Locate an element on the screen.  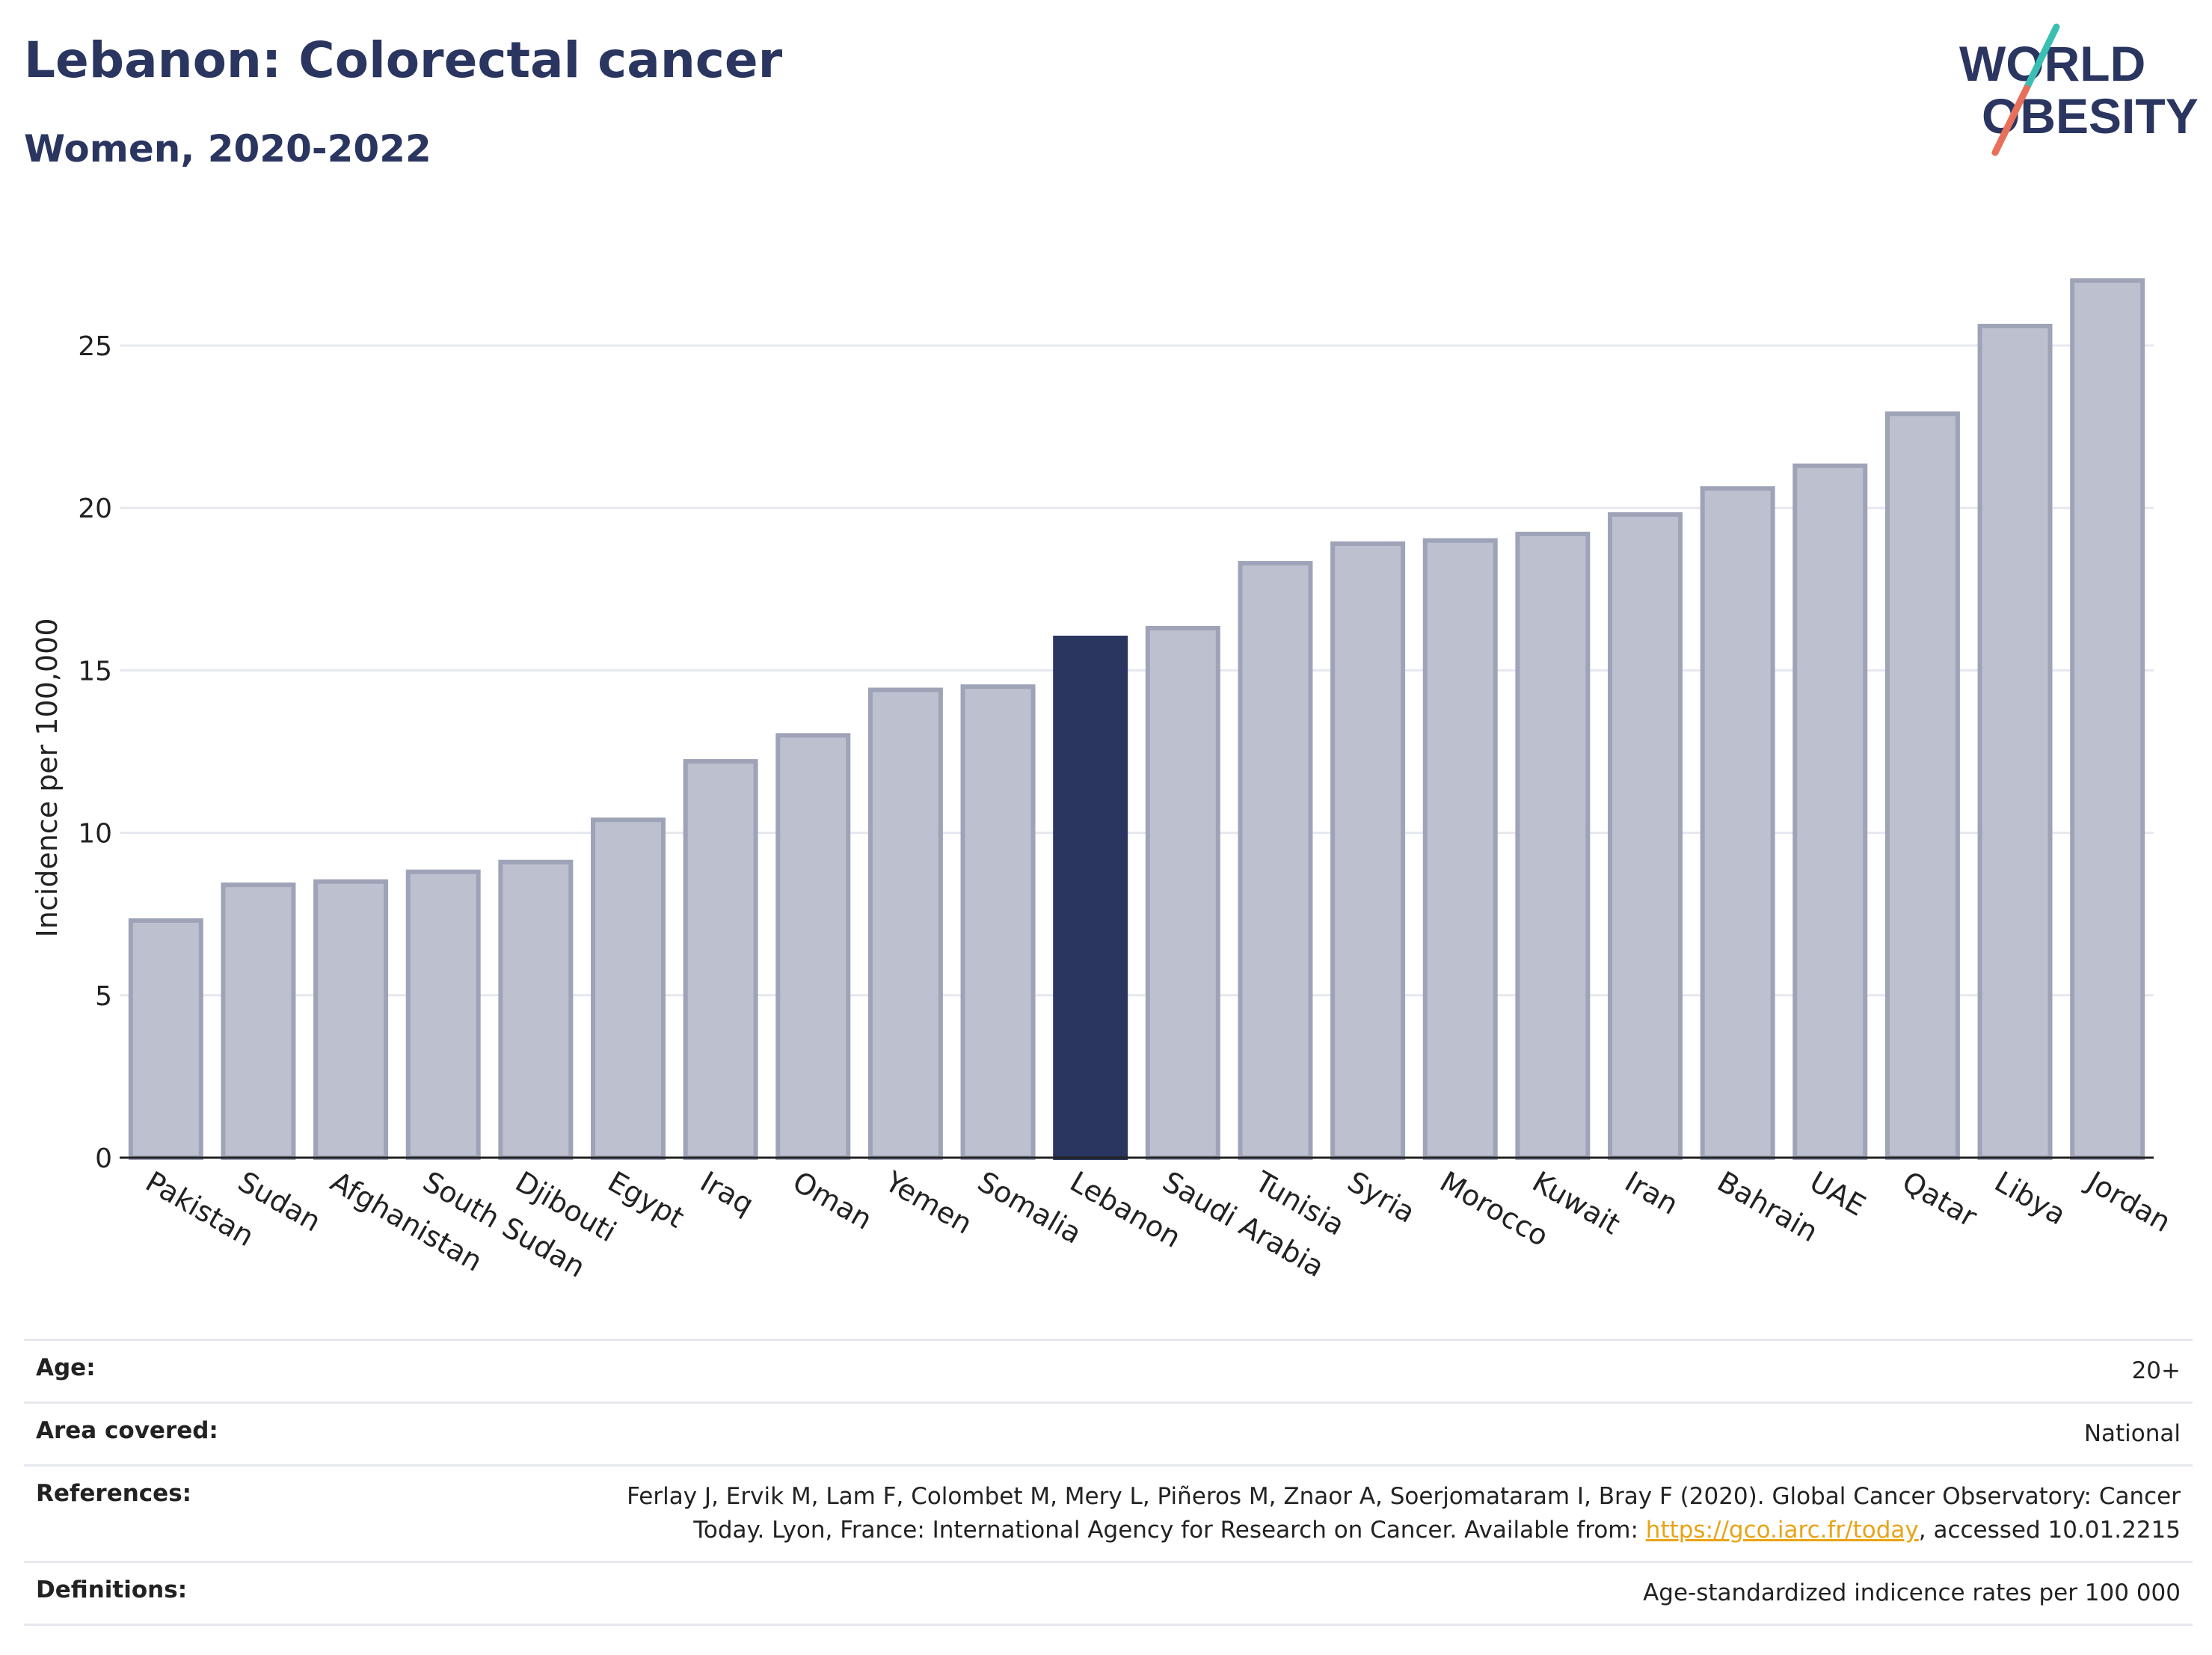
x-tick-label: Qatar is located at coordinates (1939, 1199).